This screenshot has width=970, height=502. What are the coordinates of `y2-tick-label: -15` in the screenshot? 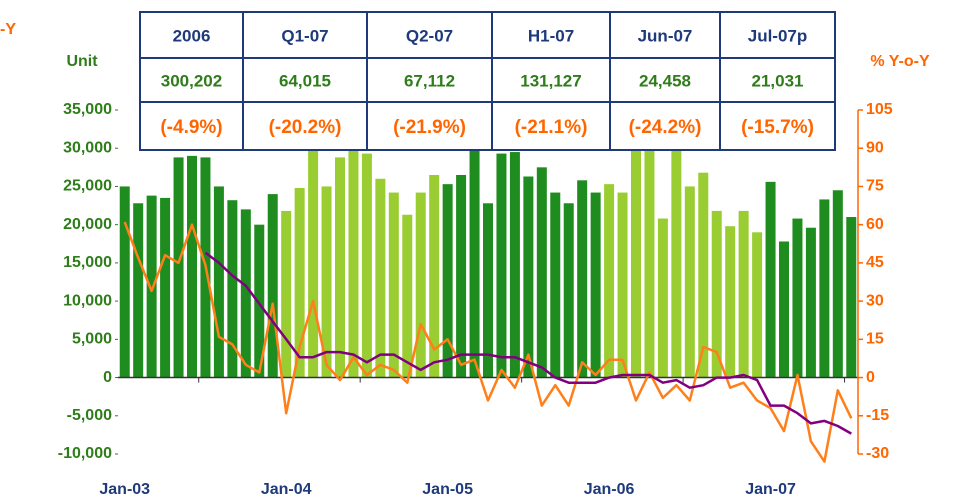 It's located at (877, 415).